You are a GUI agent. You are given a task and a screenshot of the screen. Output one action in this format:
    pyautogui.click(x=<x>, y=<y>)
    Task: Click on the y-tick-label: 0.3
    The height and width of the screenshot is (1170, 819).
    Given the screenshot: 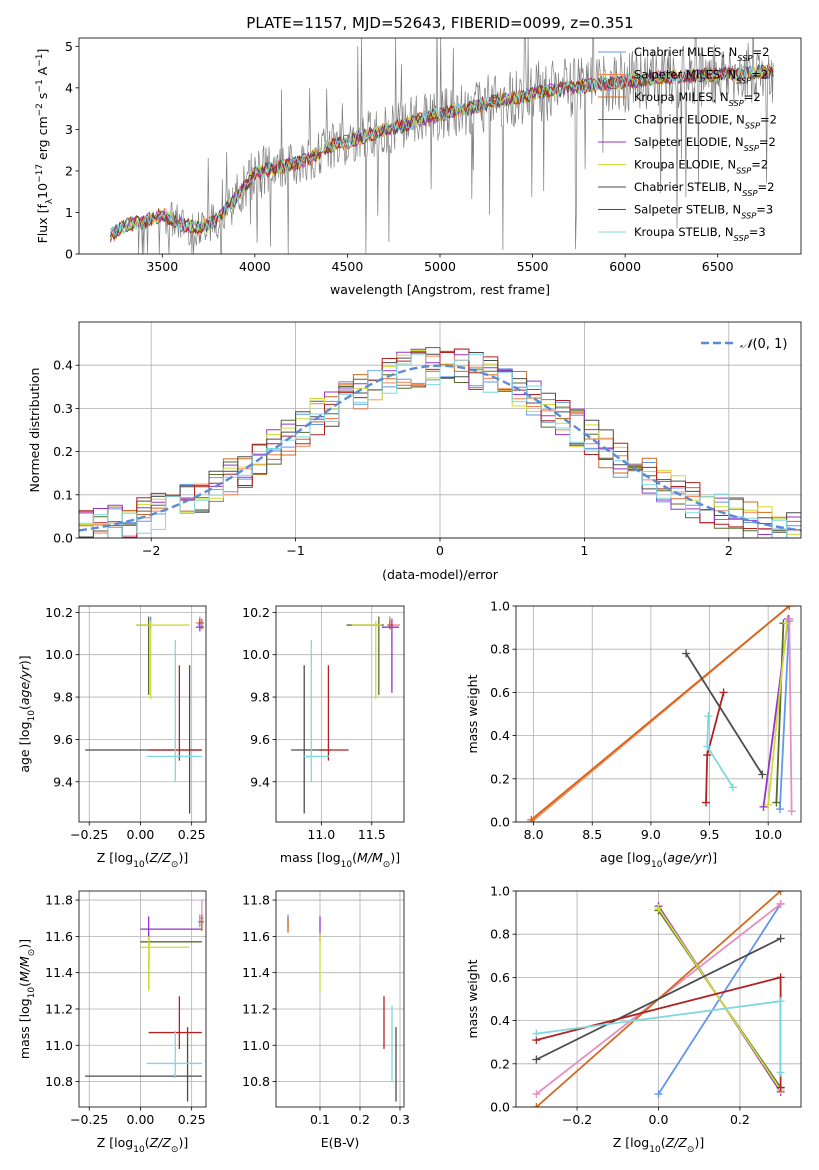 What is the action you would take?
    pyautogui.click(x=63, y=408)
    